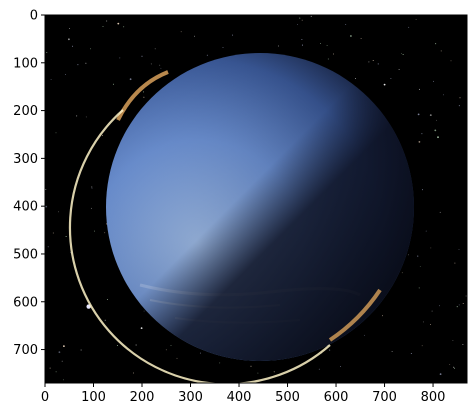  I want to click on y-tick-label: 400, so click(25, 207).